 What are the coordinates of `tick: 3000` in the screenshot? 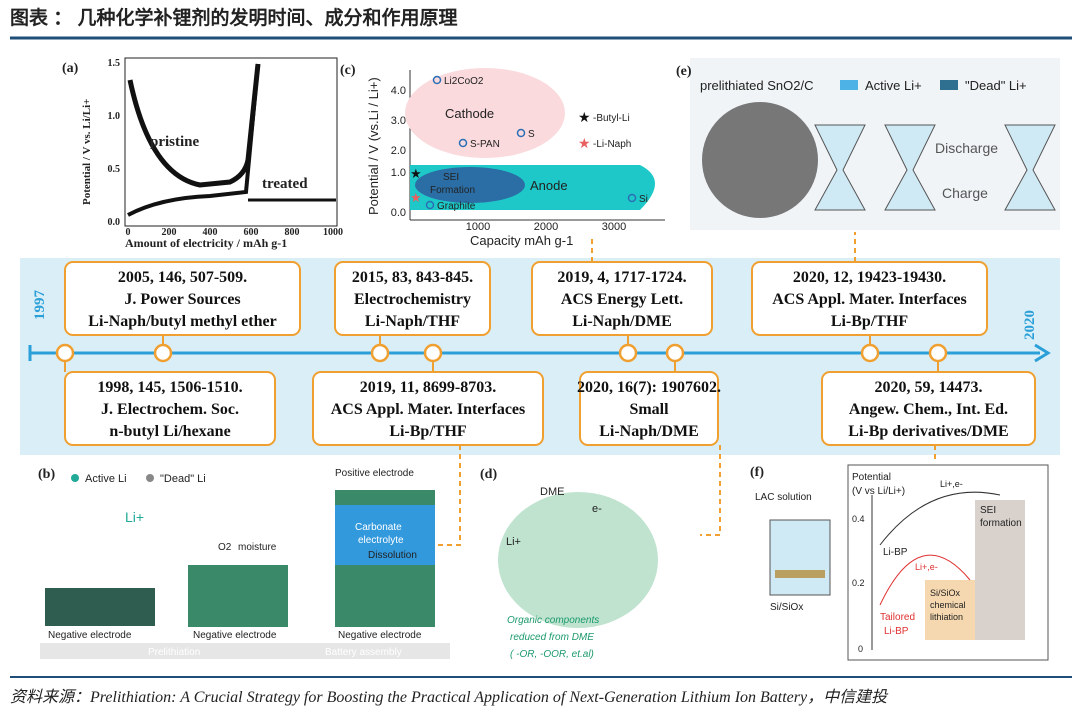 It's located at (614, 227).